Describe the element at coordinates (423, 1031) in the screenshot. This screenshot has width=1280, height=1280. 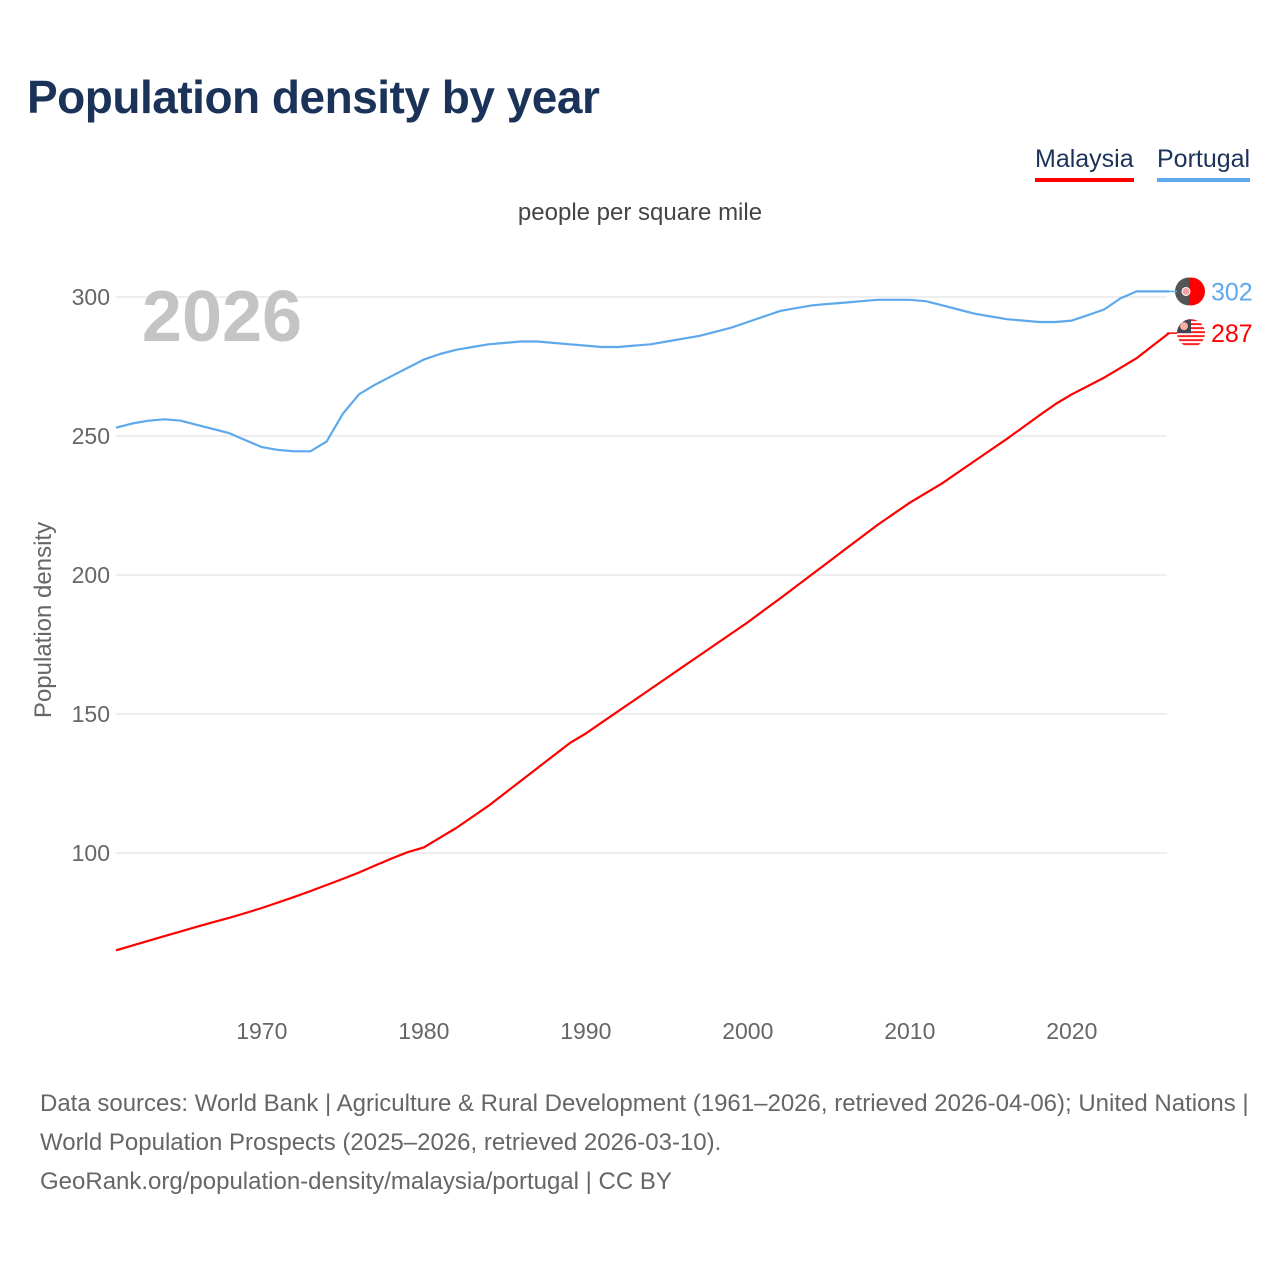
I see `x-tick-label: 1980` at that location.